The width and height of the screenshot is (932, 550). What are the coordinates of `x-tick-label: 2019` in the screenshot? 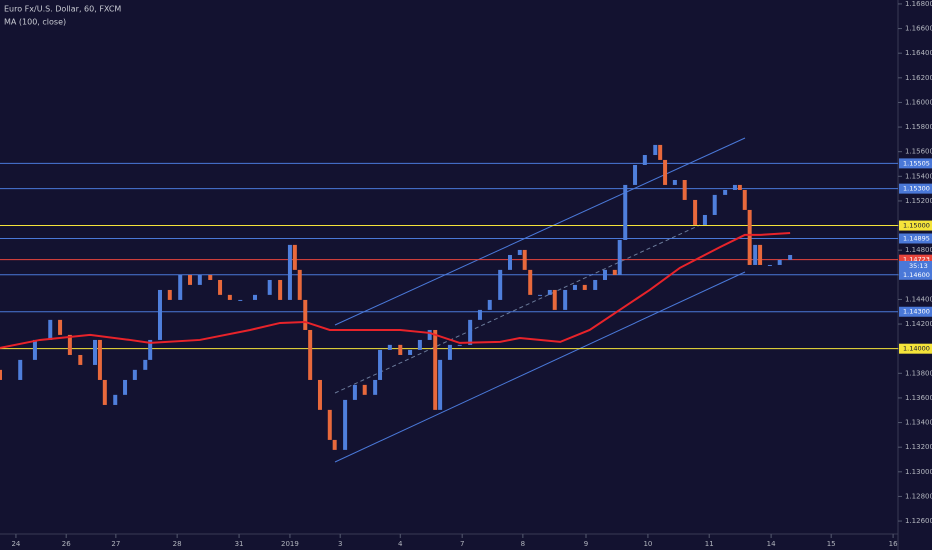 It's located at (290, 544).